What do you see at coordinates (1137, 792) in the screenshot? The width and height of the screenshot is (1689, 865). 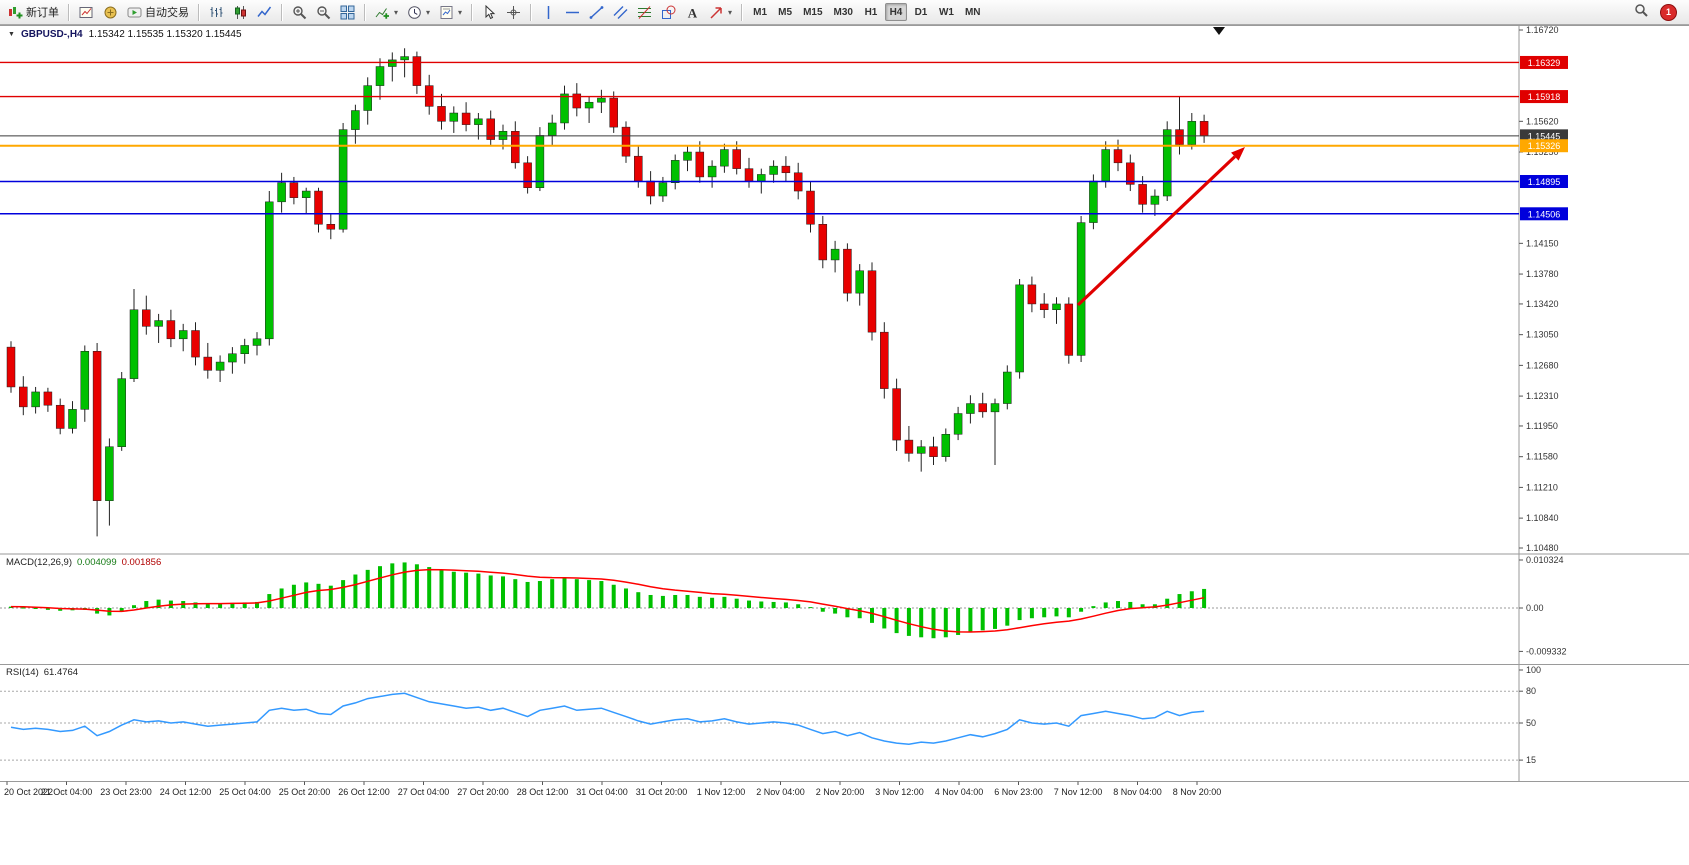 I see `time-tick-label: 8 Nov 04:00` at bounding box center [1137, 792].